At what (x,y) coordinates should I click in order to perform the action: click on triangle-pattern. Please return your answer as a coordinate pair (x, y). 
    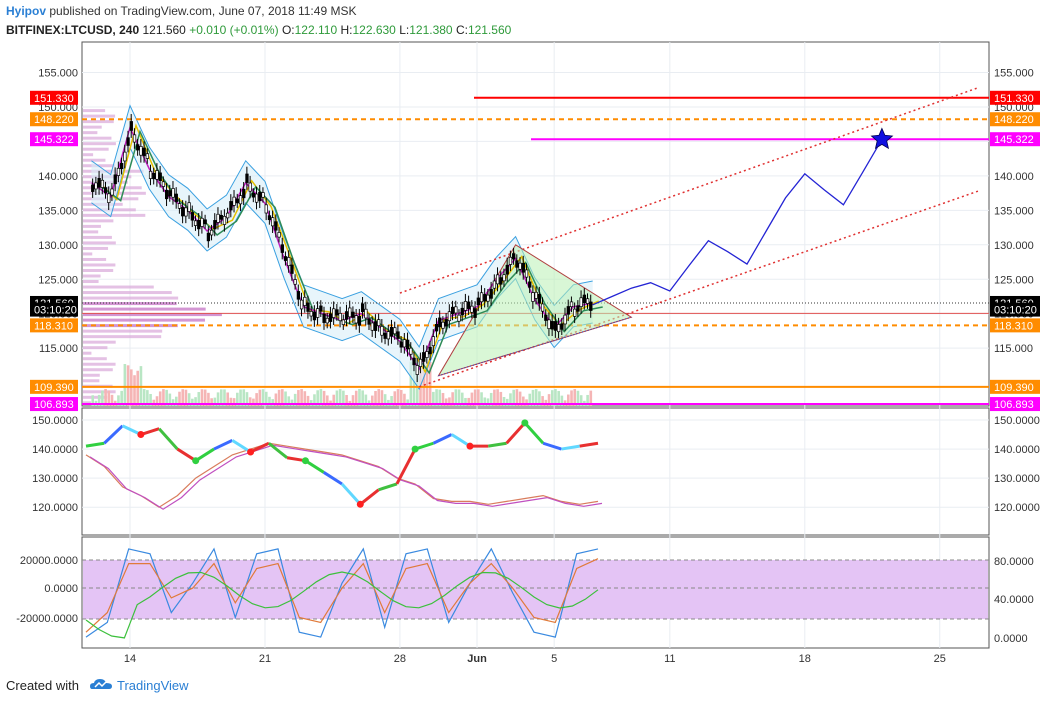
    Looking at the image, I should click on (535, 310).